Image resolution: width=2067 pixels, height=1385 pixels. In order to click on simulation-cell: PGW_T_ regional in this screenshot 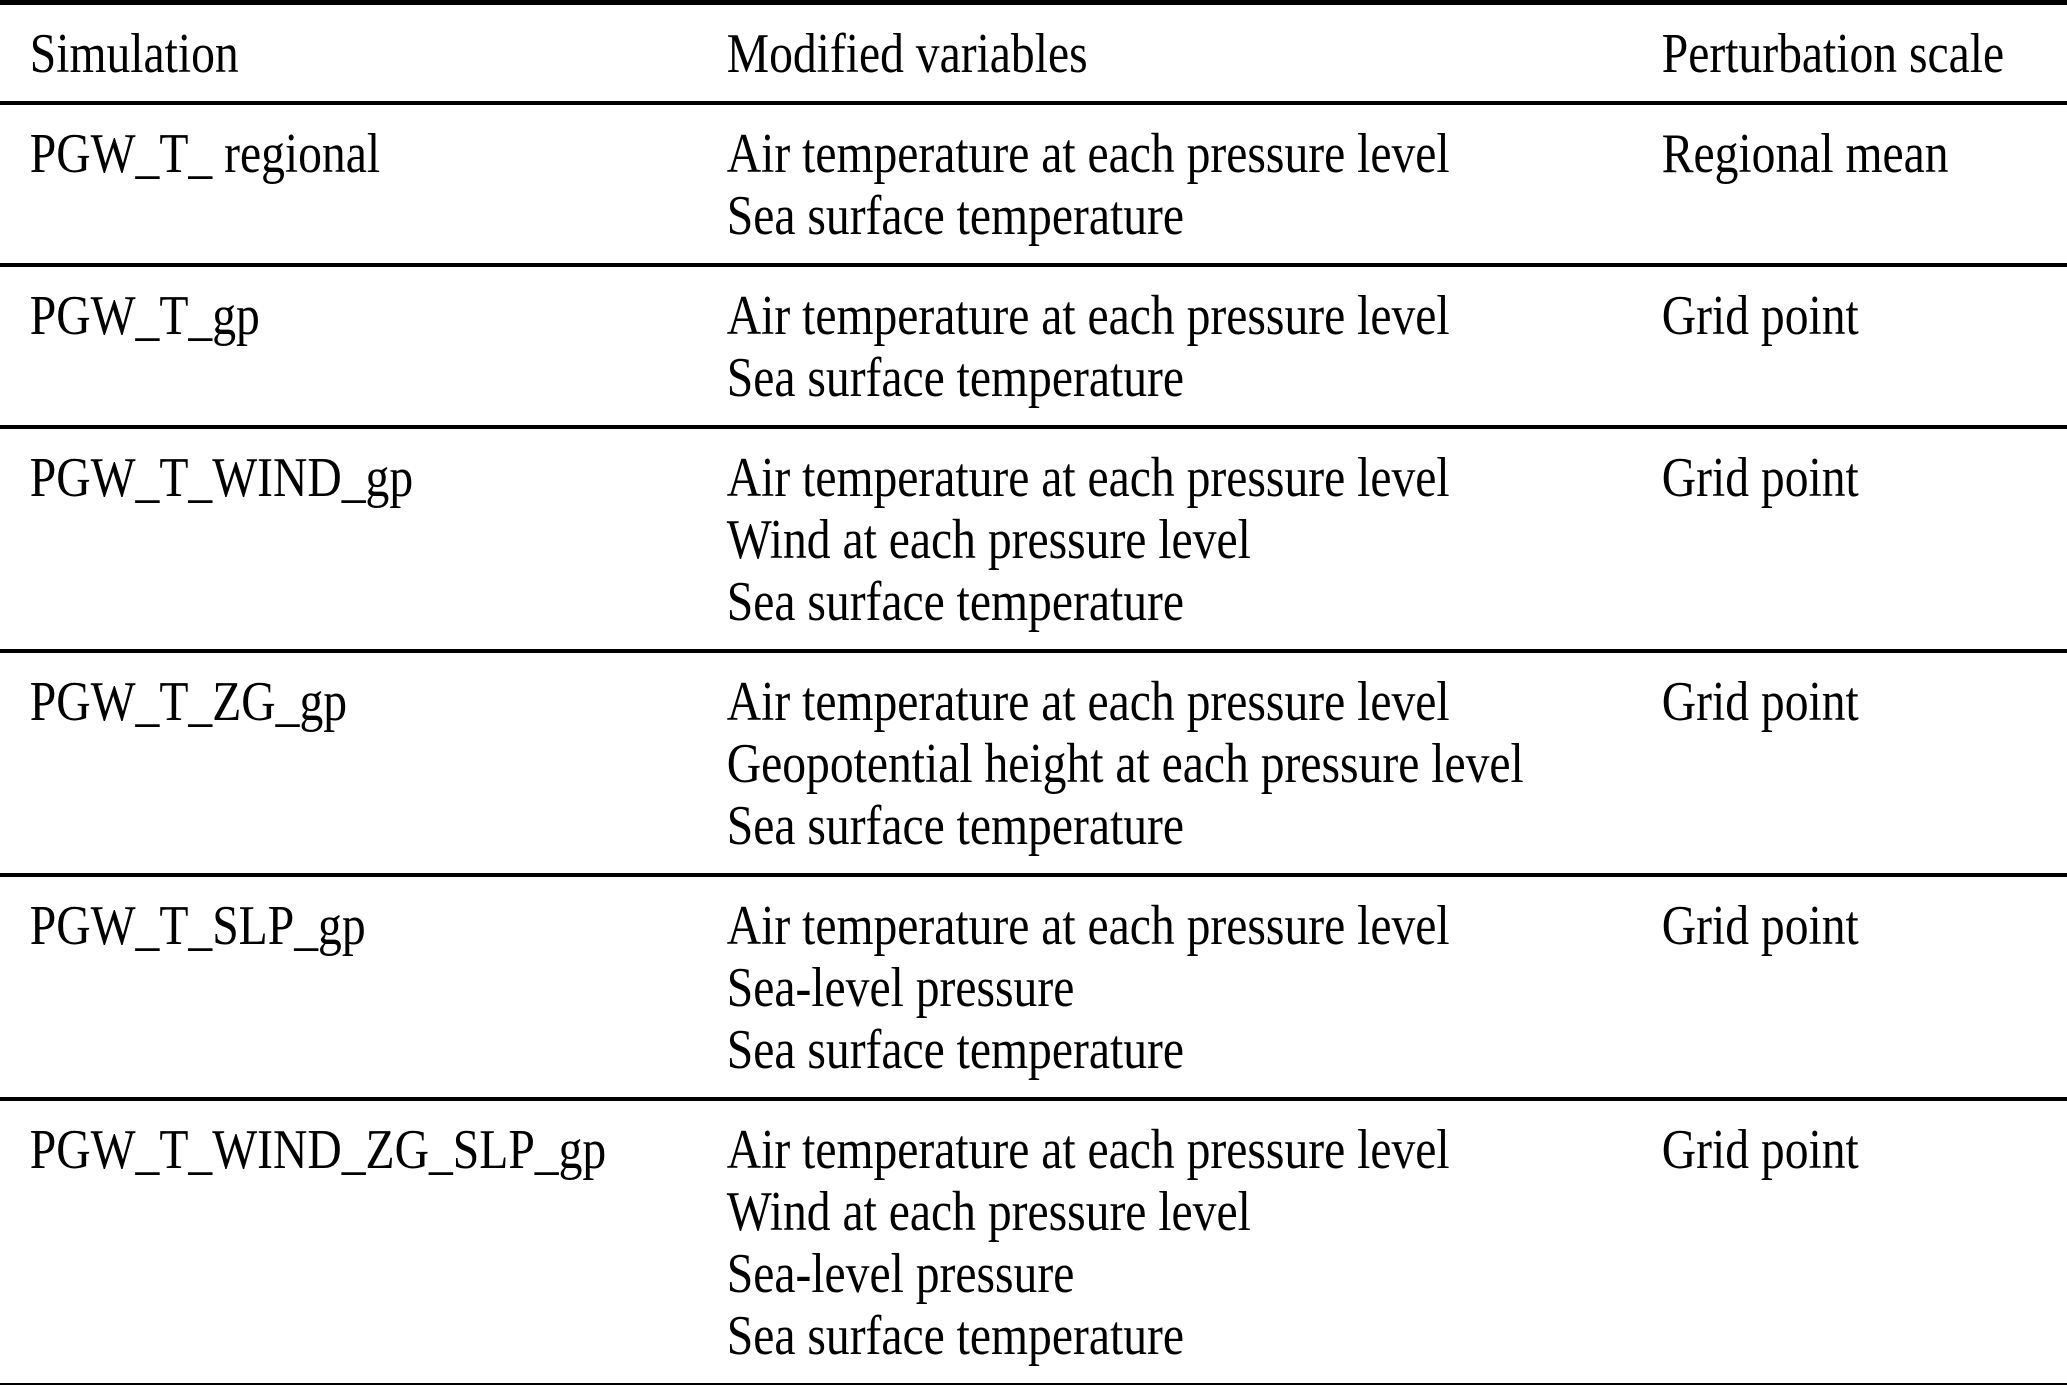, I will do `click(205, 154)`.